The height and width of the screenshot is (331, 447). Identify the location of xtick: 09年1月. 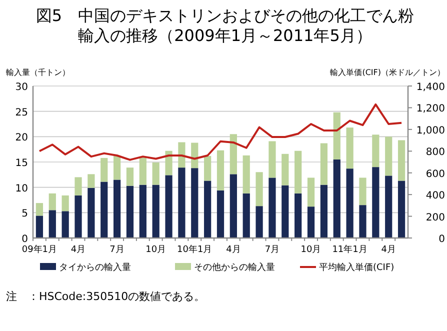
(40, 250).